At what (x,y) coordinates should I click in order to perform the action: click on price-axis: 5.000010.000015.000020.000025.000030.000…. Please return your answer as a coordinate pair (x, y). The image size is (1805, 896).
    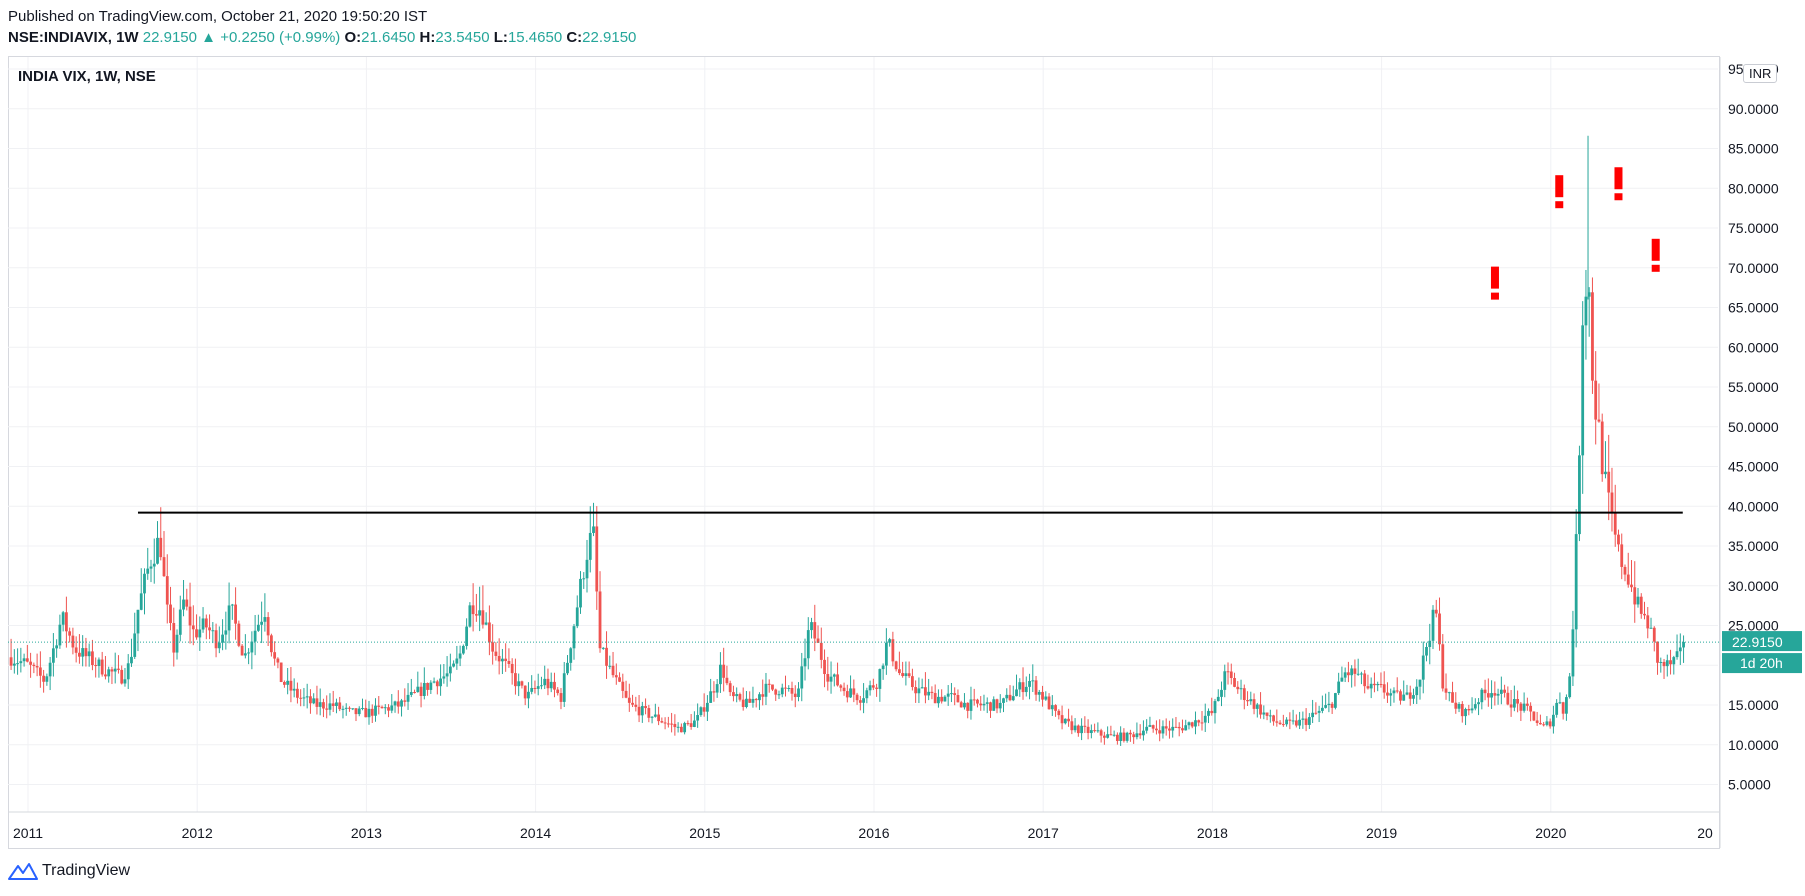
    Looking at the image, I should click on (1762, 427).